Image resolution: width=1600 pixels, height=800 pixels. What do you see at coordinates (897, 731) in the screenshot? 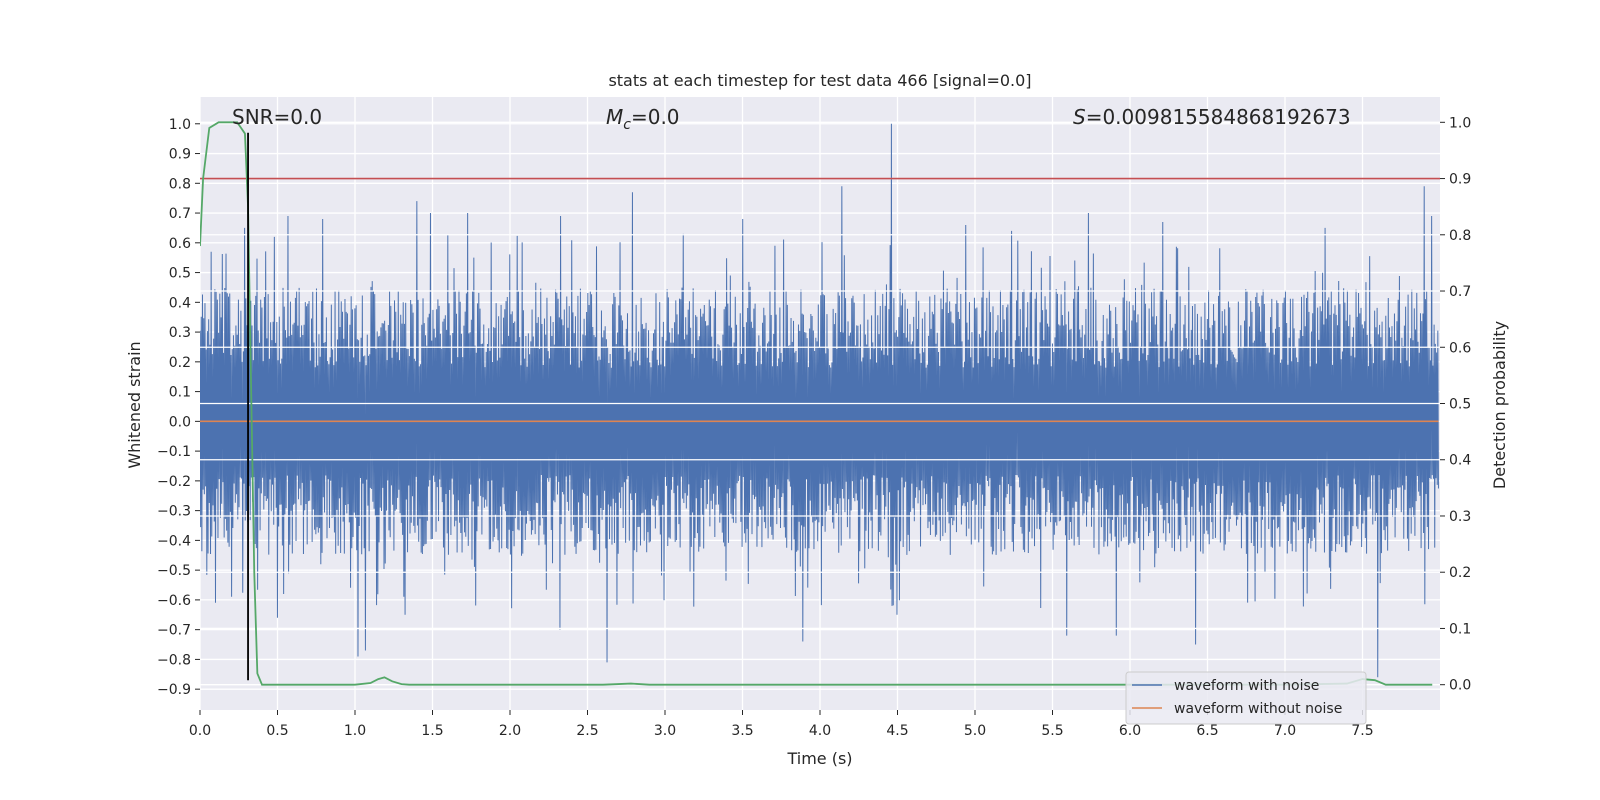
I see `x-tick-label: 4.5` at bounding box center [897, 731].